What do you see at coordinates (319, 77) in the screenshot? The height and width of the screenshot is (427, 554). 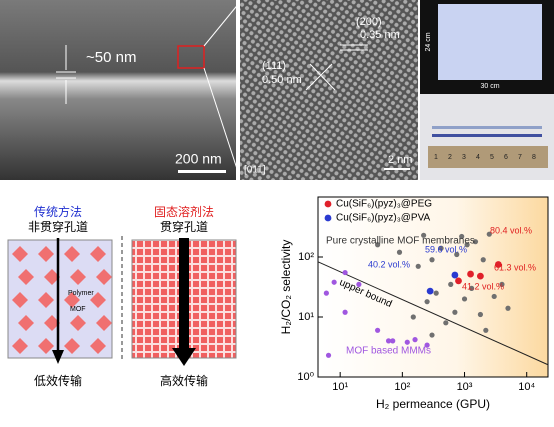 I see `lattice-mark` at bounding box center [319, 77].